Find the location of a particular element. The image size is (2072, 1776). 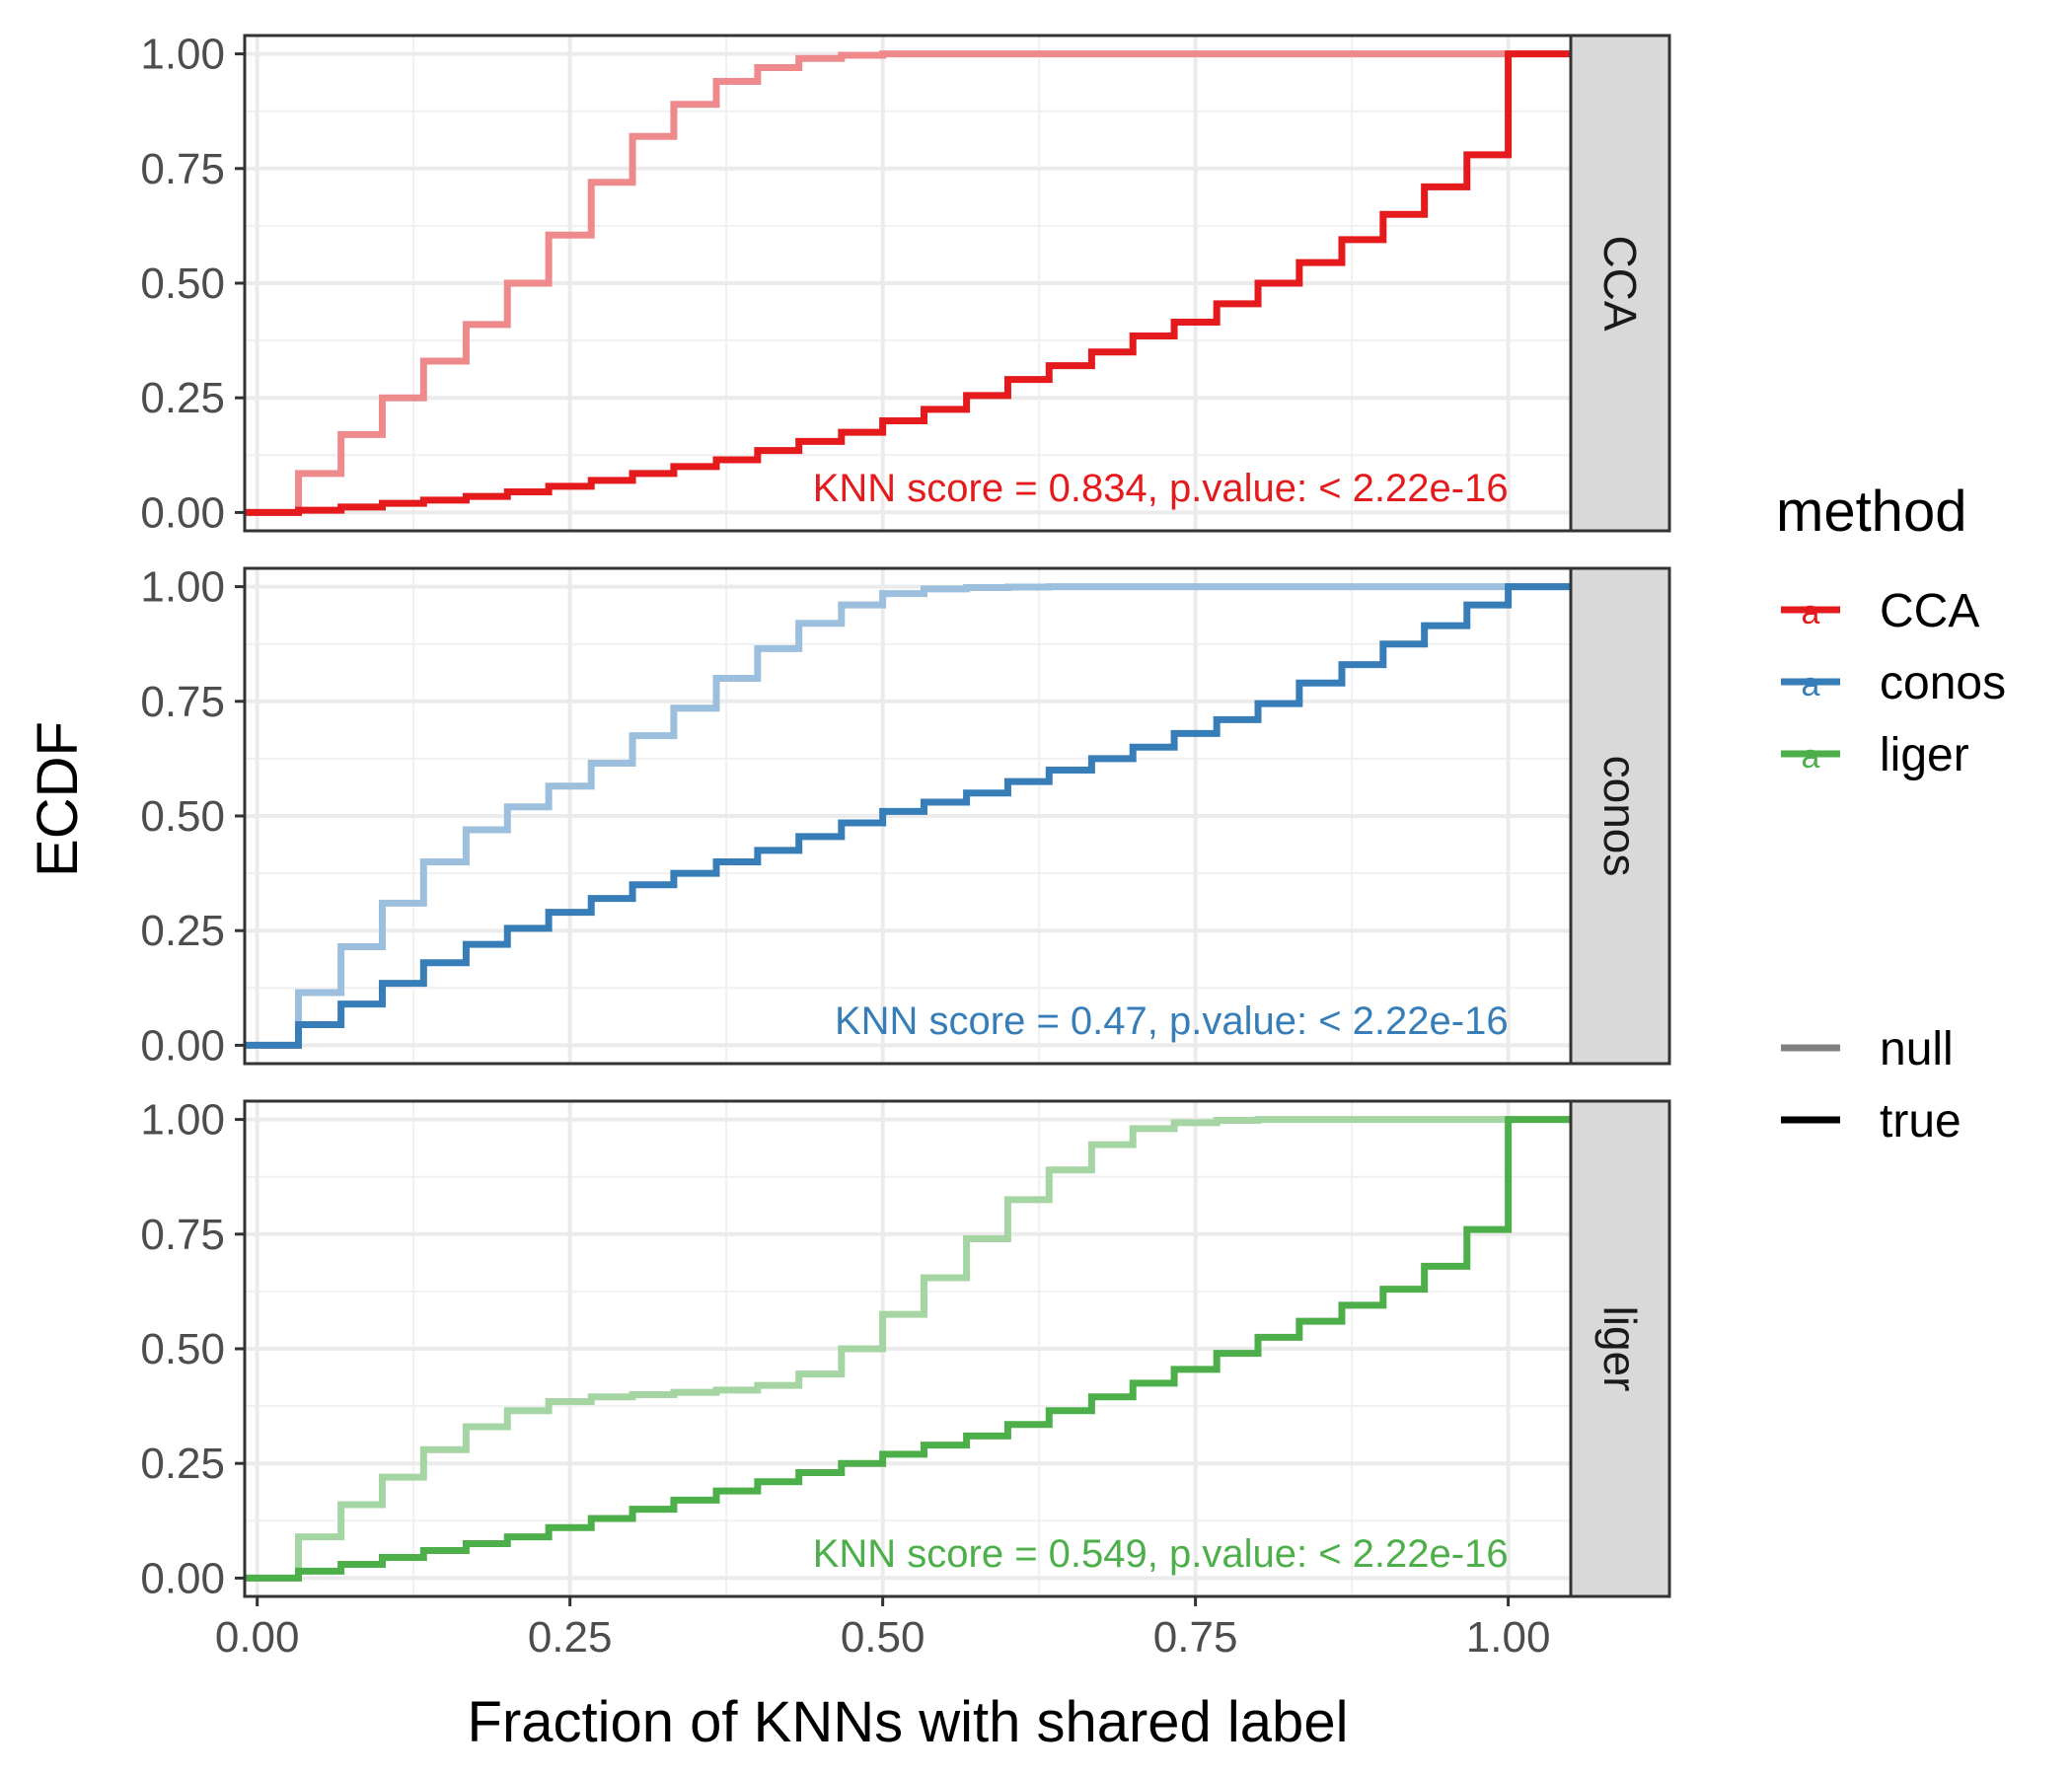

strip-label-CCA: CCA is located at coordinates (1620, 283).